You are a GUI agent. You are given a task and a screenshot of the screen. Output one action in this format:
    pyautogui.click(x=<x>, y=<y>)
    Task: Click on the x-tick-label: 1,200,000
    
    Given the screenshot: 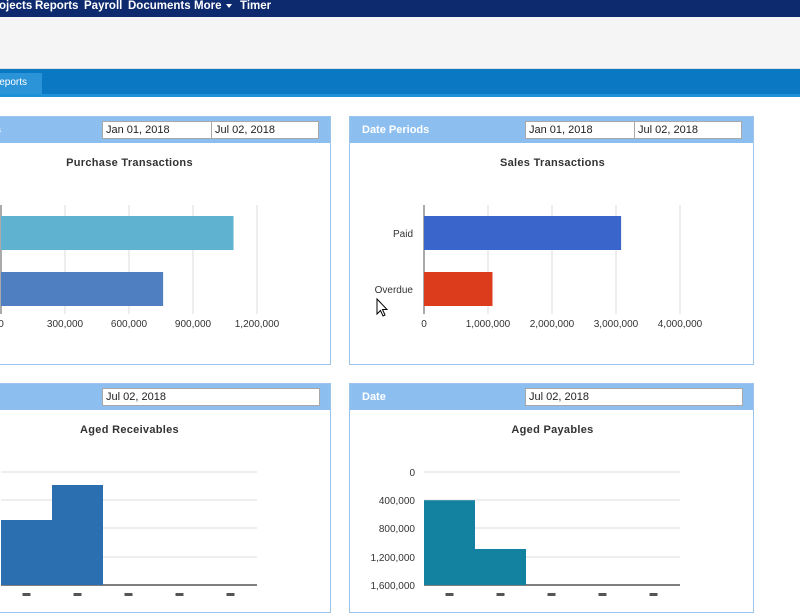 What is the action you would take?
    pyautogui.click(x=257, y=324)
    